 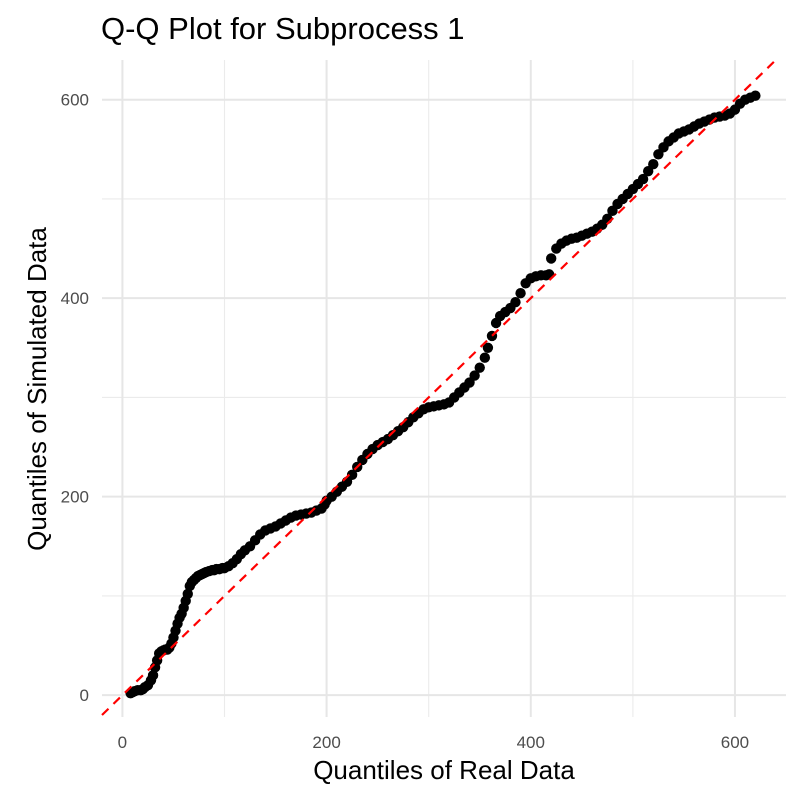 I want to click on chart-title: Q-Q Plot for Subprocess 1, so click(x=283, y=28).